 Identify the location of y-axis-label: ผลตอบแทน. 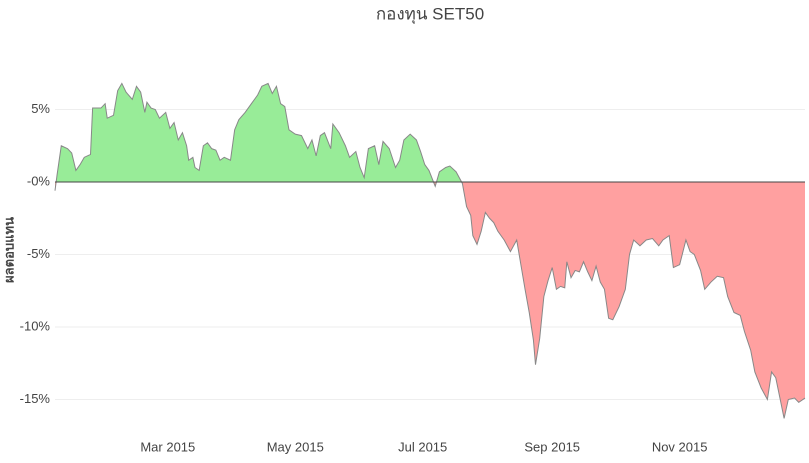
(8, 250).